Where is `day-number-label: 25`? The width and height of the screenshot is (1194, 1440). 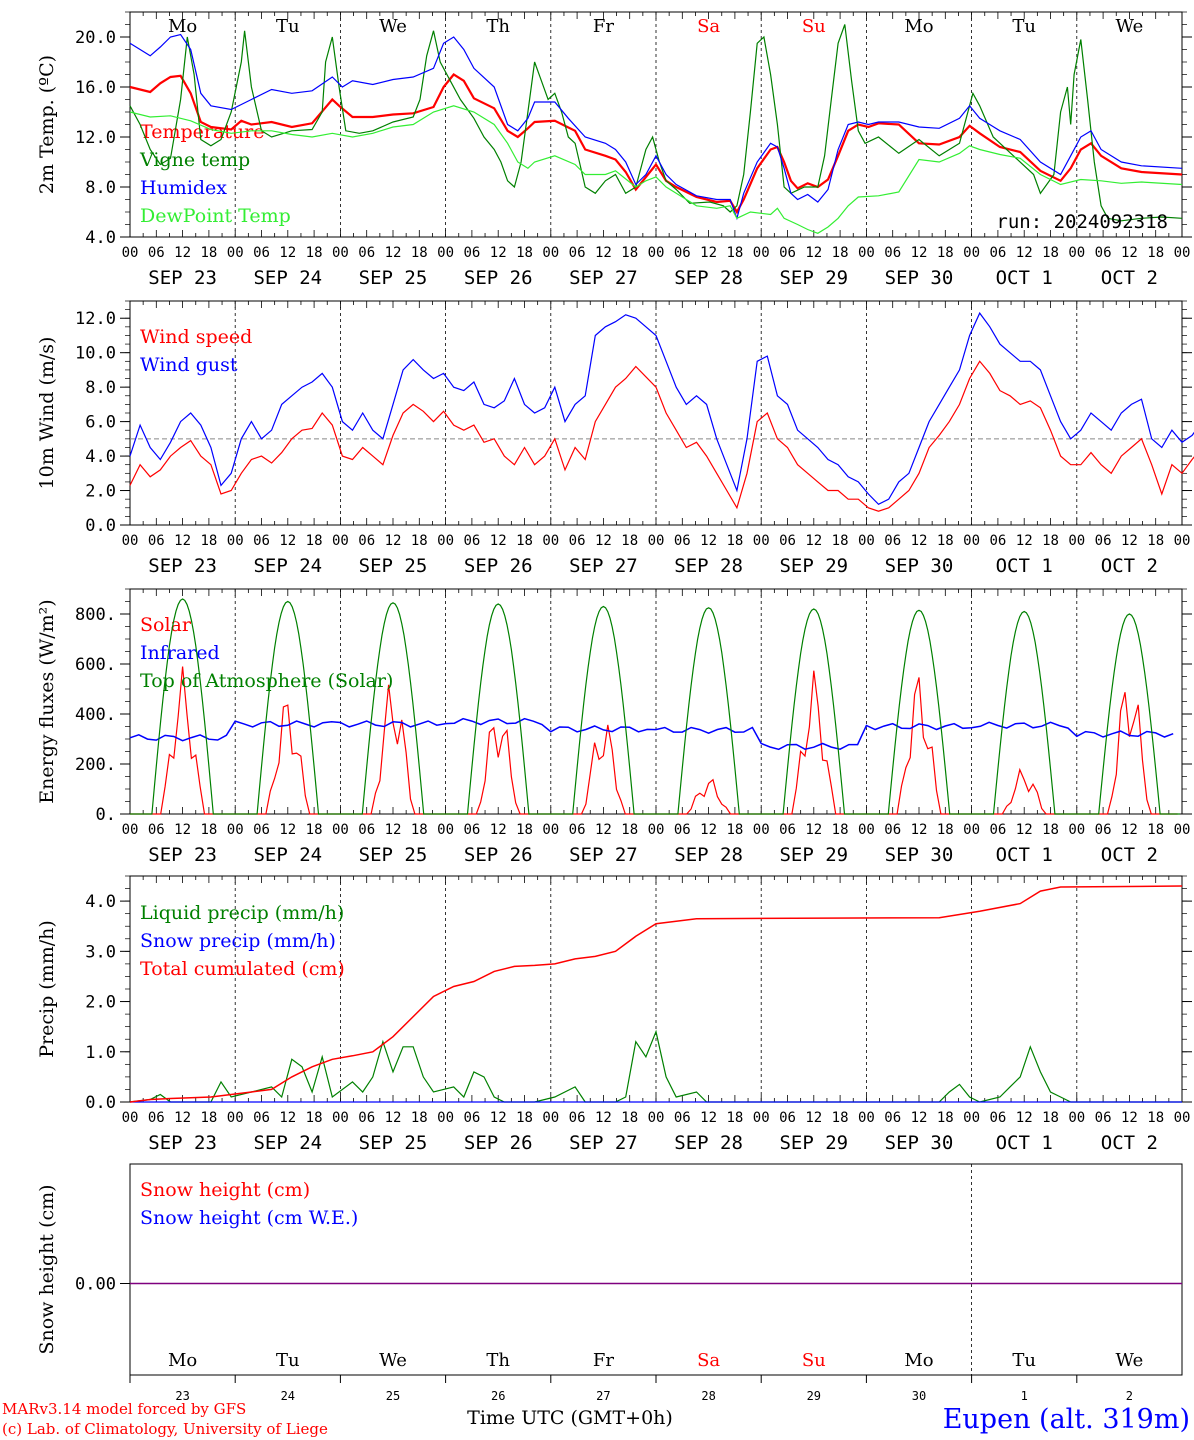
day-number-label: 25 is located at coordinates (393, 1396).